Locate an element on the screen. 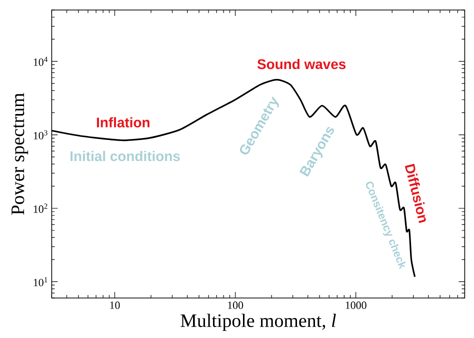 The height and width of the screenshot is (338, 474). y-tick-label: 10$^{1}$ is located at coordinates (41, 281).